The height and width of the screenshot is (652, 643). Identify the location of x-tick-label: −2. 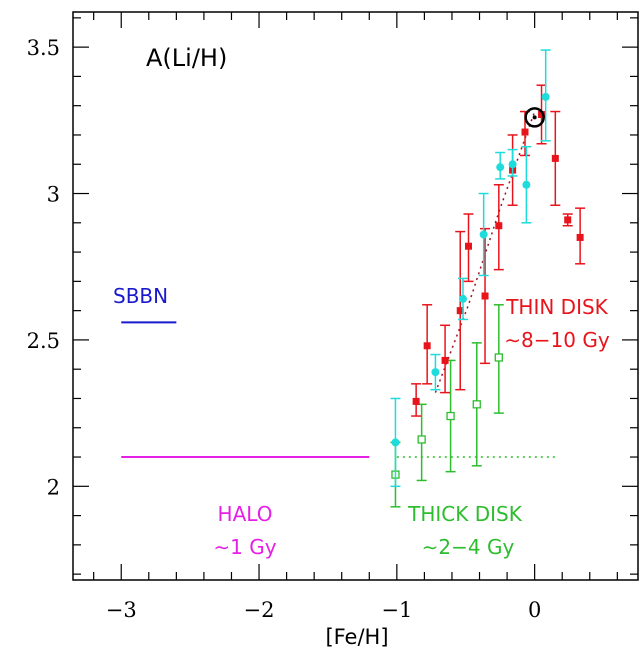
(259, 610).